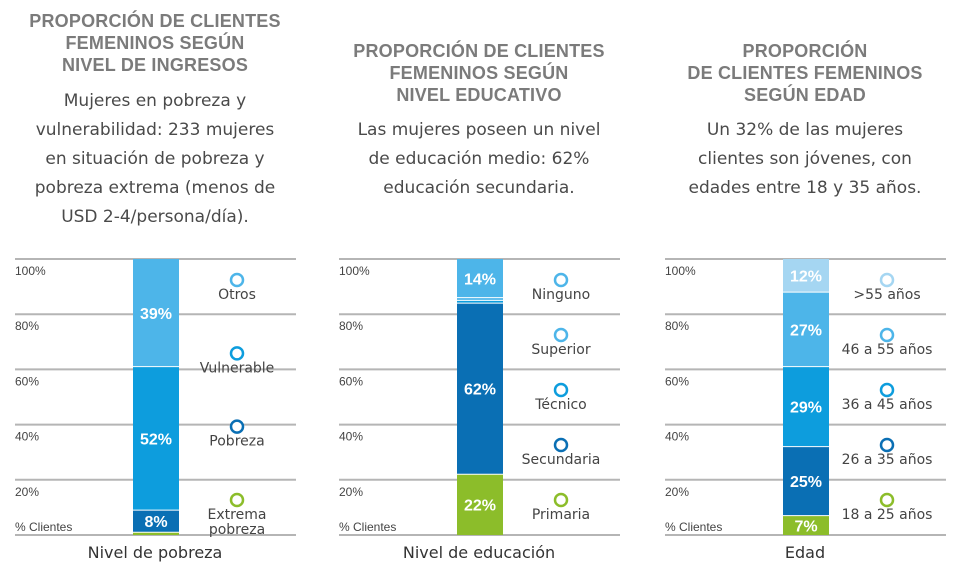 Image resolution: width=960 pixels, height=574 pixels. I want to click on description-line: USD 2-4/persona/día)., so click(155, 217).